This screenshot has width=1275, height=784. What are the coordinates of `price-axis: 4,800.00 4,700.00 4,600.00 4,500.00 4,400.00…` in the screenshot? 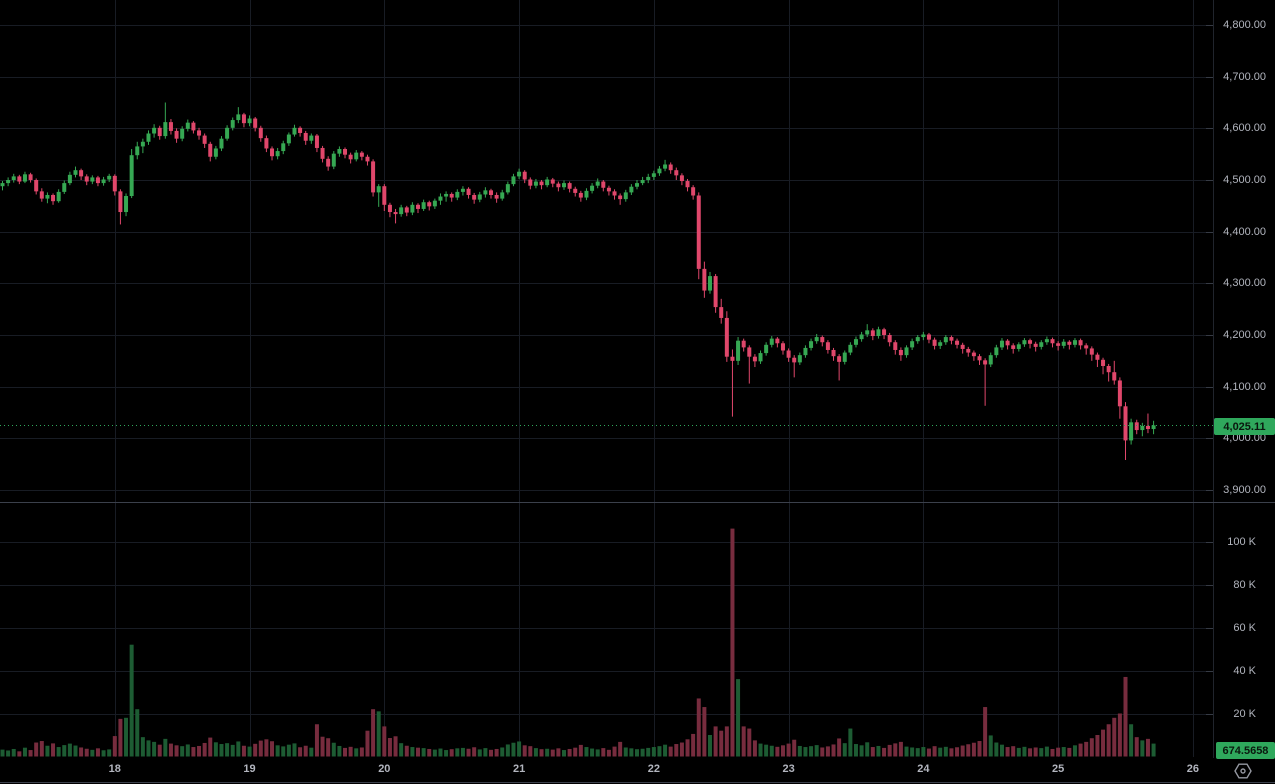 It's located at (1244, 379).